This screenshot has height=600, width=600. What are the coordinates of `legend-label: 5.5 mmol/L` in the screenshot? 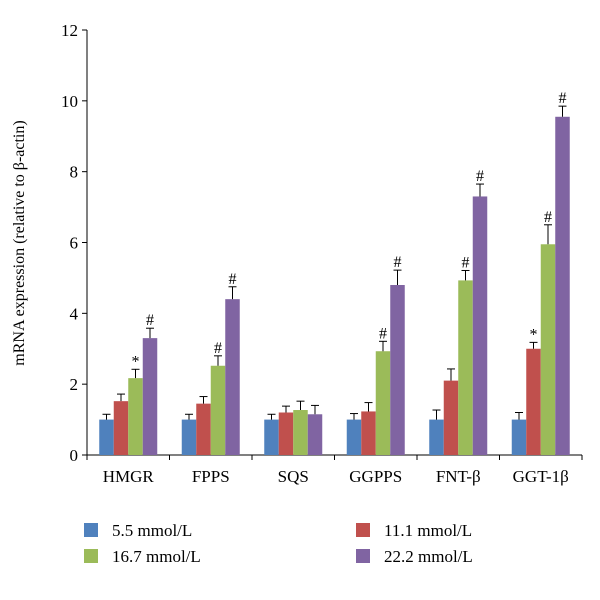 It's located at (152, 530).